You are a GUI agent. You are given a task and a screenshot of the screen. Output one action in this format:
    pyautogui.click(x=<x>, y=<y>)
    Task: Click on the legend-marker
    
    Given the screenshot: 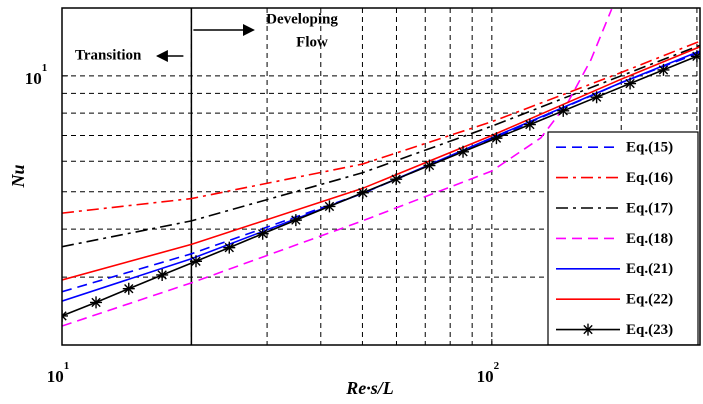 What is the action you would take?
    pyautogui.click(x=588, y=329)
    